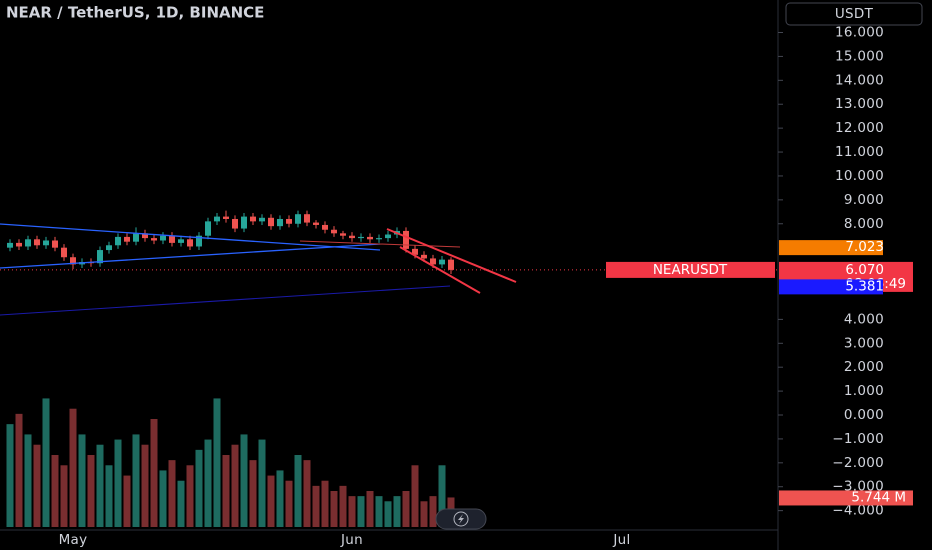  What do you see at coordinates (831, 287) in the screenshot?
I see `price-badge` at bounding box center [831, 287].